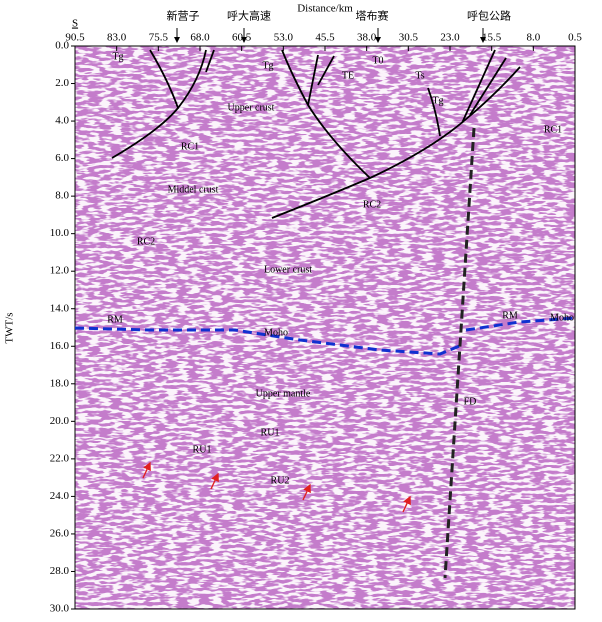 This screenshot has height=622, width=602. I want to click on annotation: TE, so click(348, 75).